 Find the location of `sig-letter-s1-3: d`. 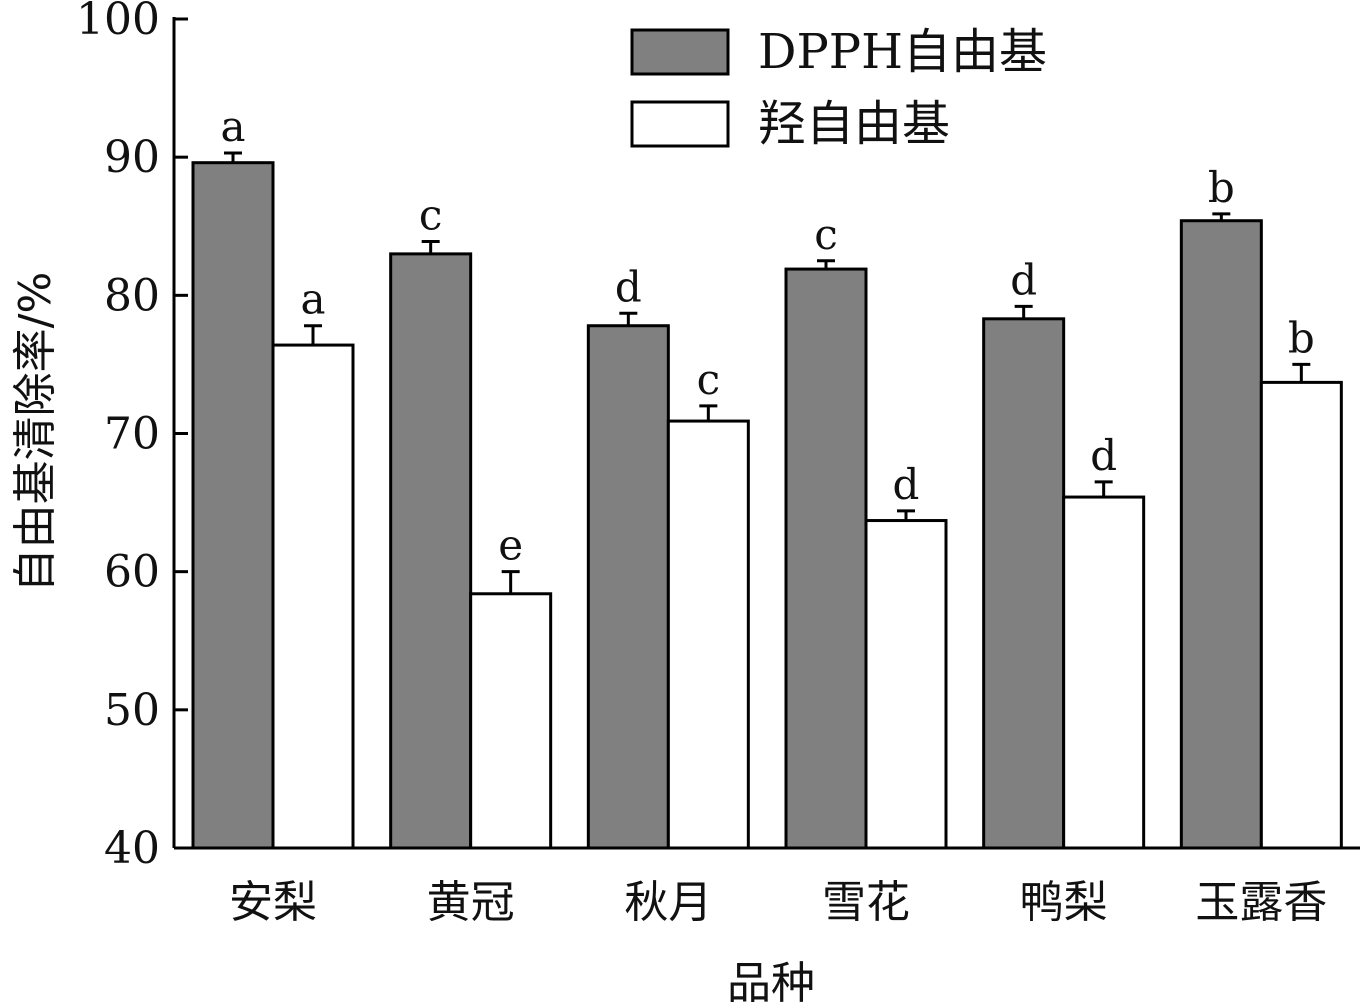

sig-letter-s1-3: d is located at coordinates (628, 286).